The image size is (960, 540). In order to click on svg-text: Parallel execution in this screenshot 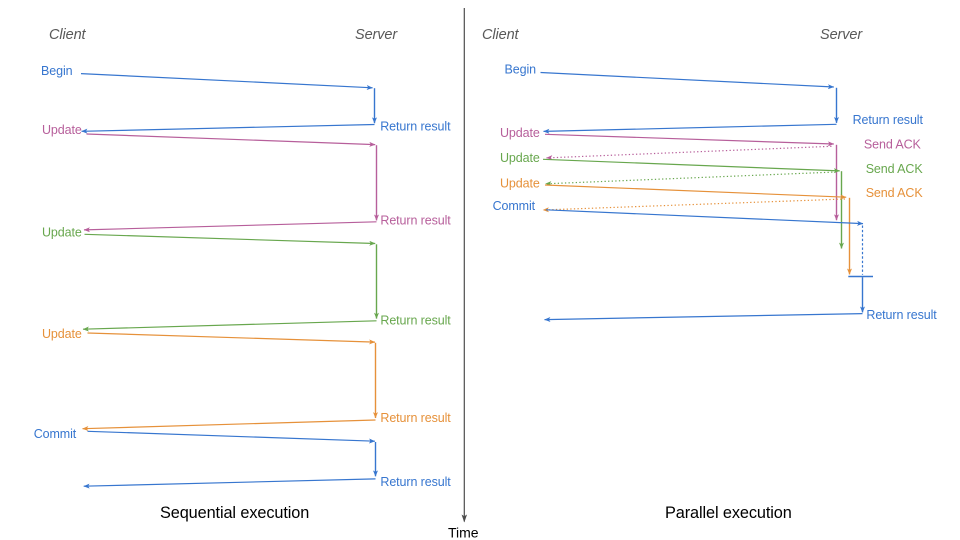, I will do `click(728, 513)`.